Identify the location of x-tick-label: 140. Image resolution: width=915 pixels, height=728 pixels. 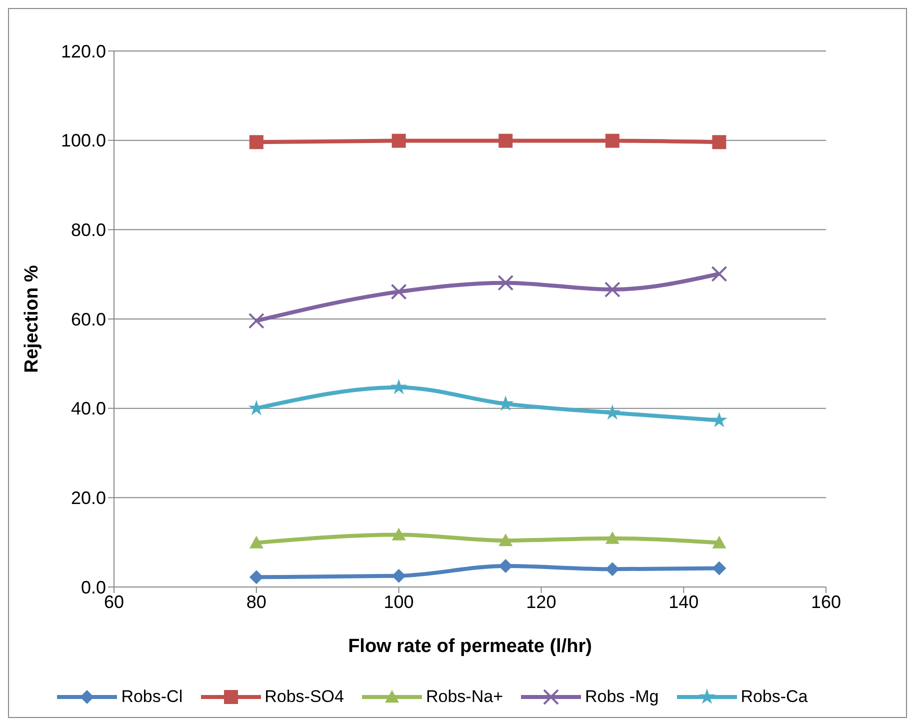
(683, 602).